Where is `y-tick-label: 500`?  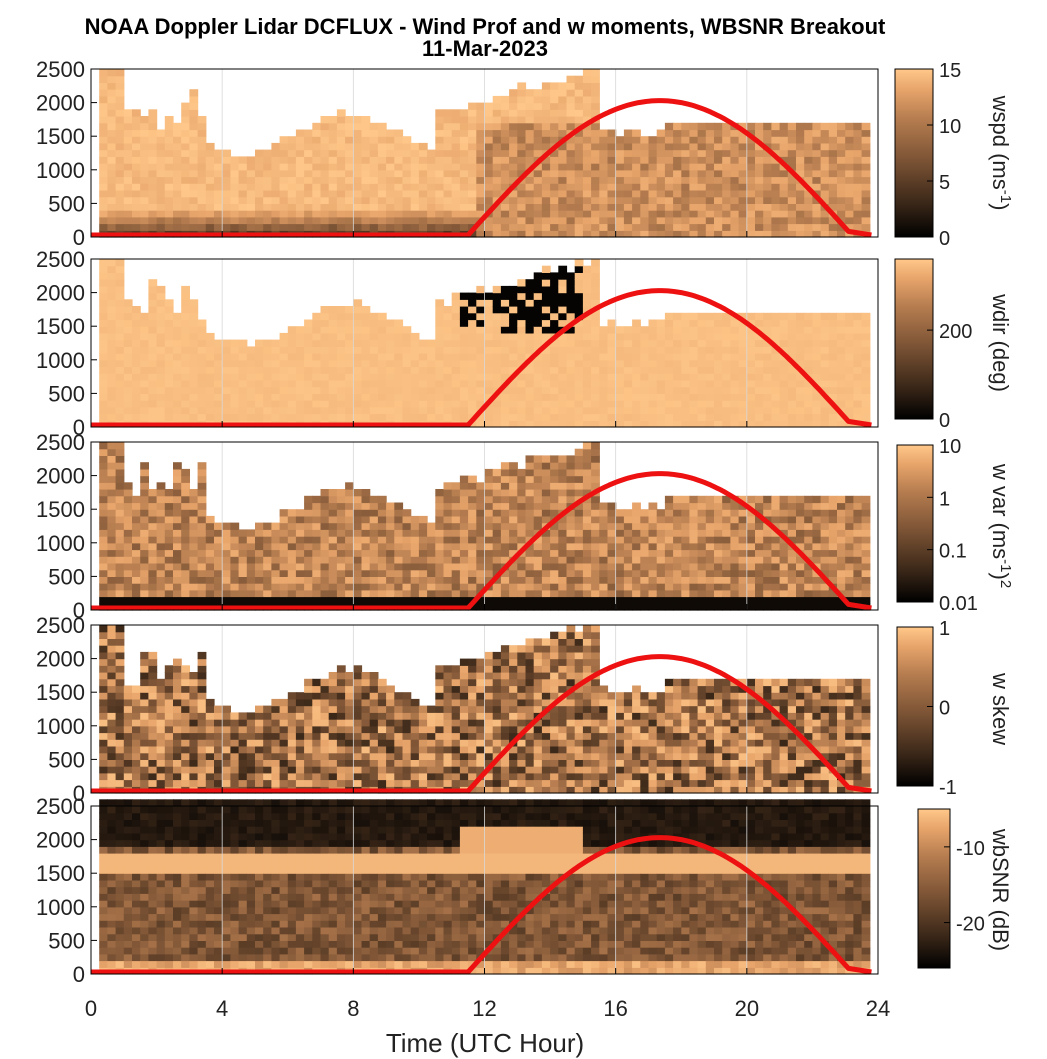 y-tick-label: 500 is located at coordinates (66, 203).